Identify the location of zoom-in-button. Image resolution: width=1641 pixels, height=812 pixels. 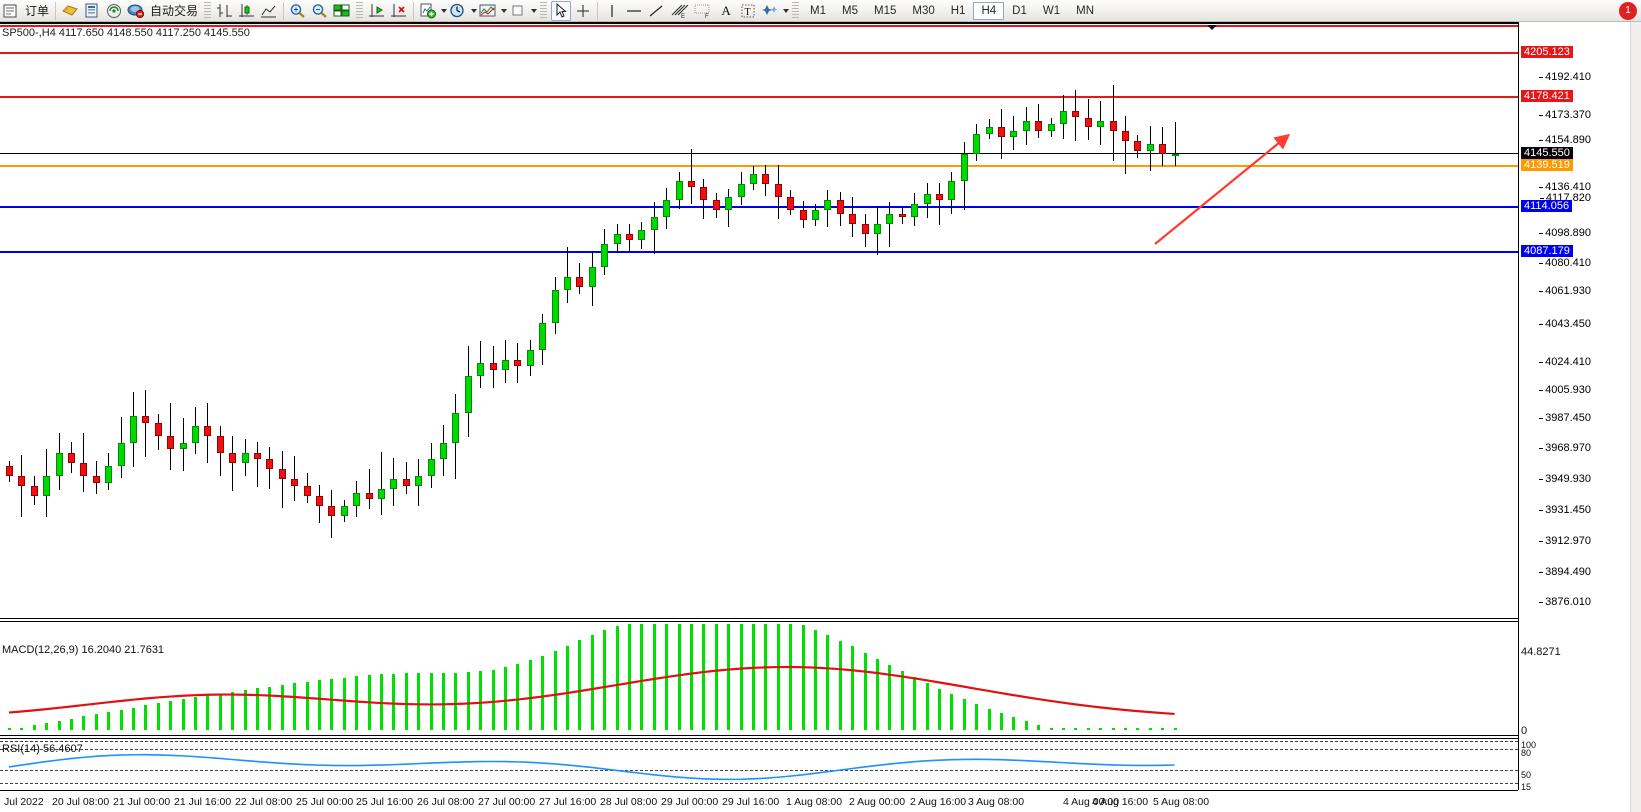
(298, 11).